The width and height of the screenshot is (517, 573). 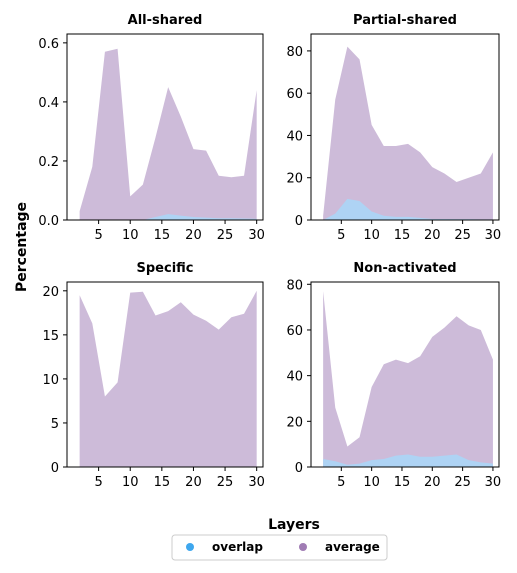 What do you see at coordinates (408, 379) in the screenshot?
I see `area-average-non-activated` at bounding box center [408, 379].